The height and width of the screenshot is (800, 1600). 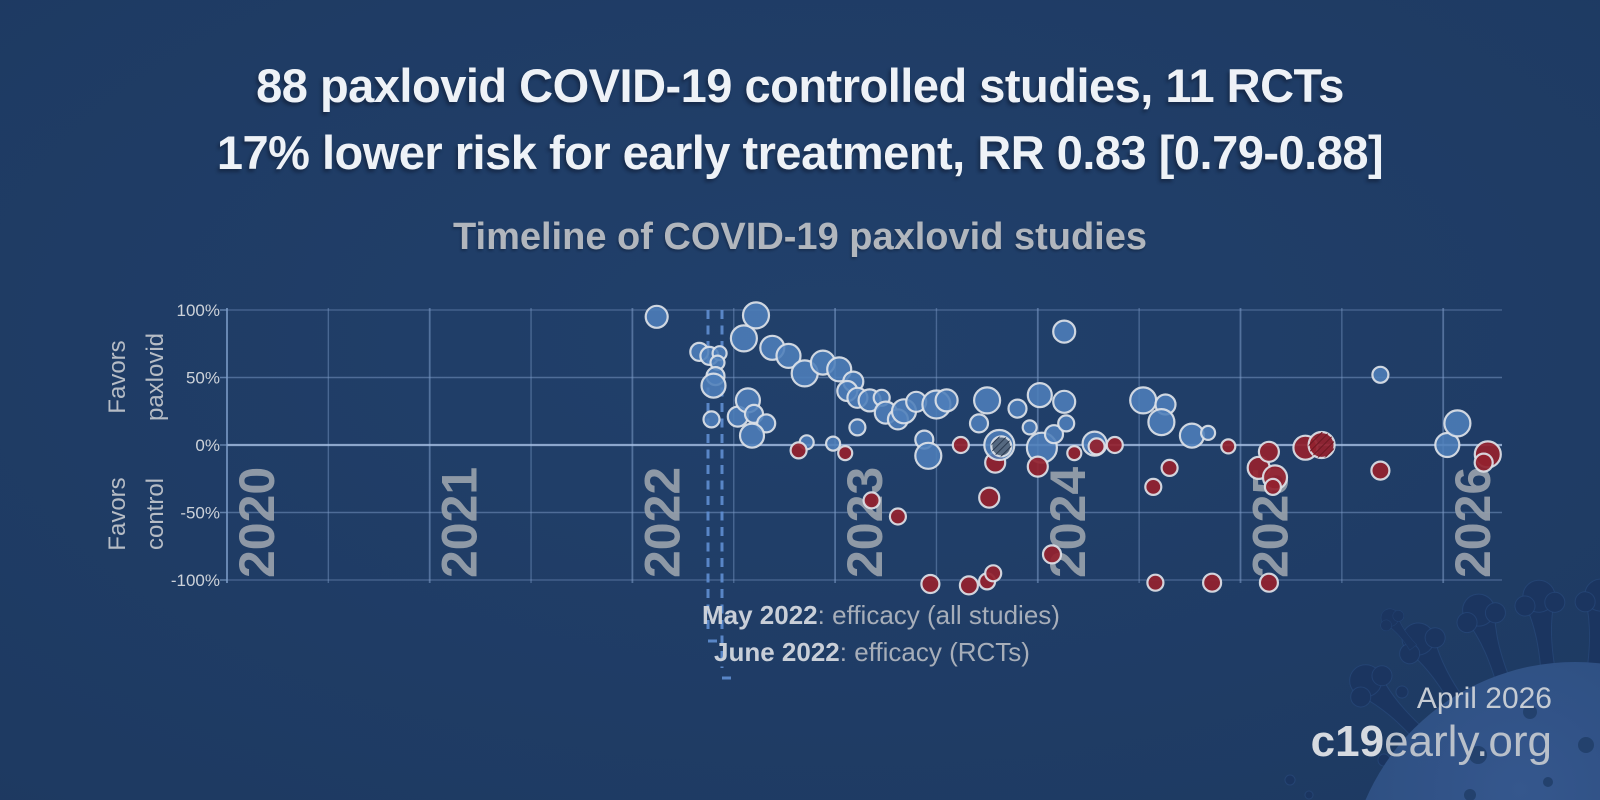 I want to click on y-axis-label-favors-control: Favors control, so click(x=137, y=514).